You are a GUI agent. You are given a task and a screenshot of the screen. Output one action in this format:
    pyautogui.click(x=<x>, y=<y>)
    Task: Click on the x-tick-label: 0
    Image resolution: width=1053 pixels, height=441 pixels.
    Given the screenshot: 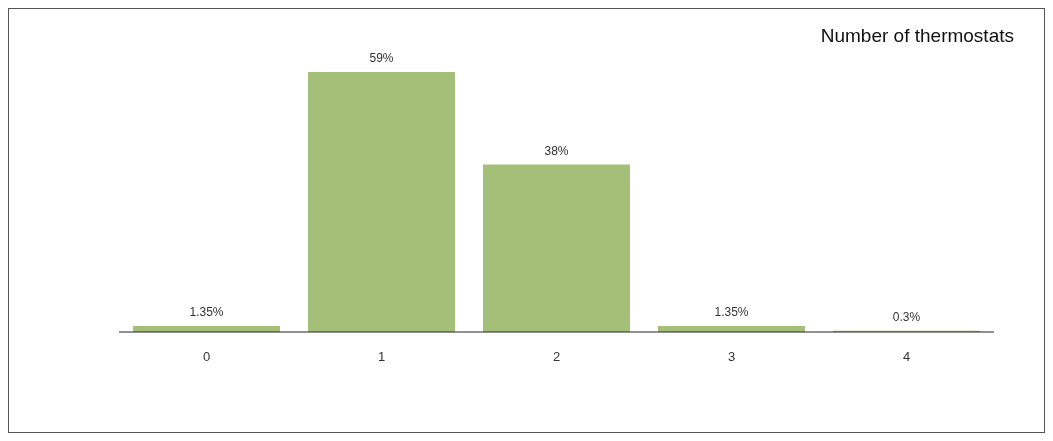 What is the action you would take?
    pyautogui.click(x=206, y=357)
    